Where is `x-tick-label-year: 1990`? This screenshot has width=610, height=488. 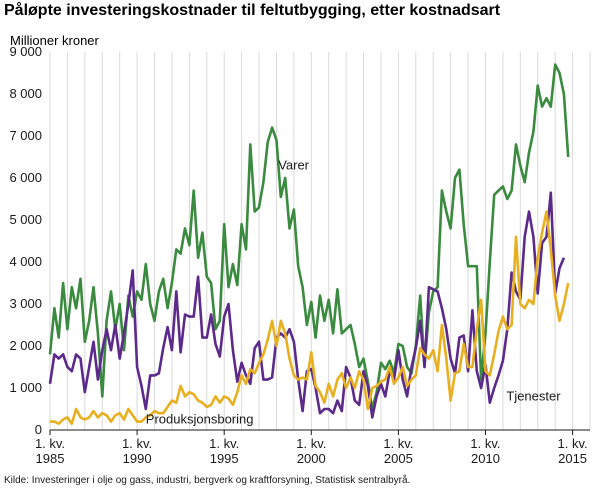 x-tick-label-year: 1990 is located at coordinates (137, 458).